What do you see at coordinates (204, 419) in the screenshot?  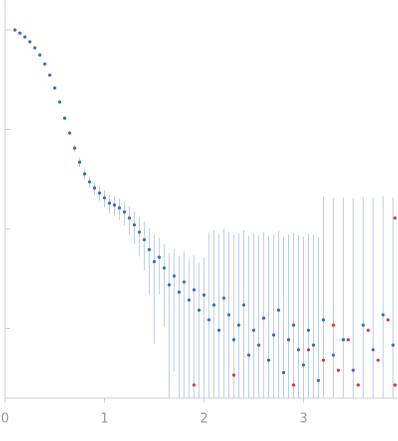 I see `x-tick-label: 2` at bounding box center [204, 419].